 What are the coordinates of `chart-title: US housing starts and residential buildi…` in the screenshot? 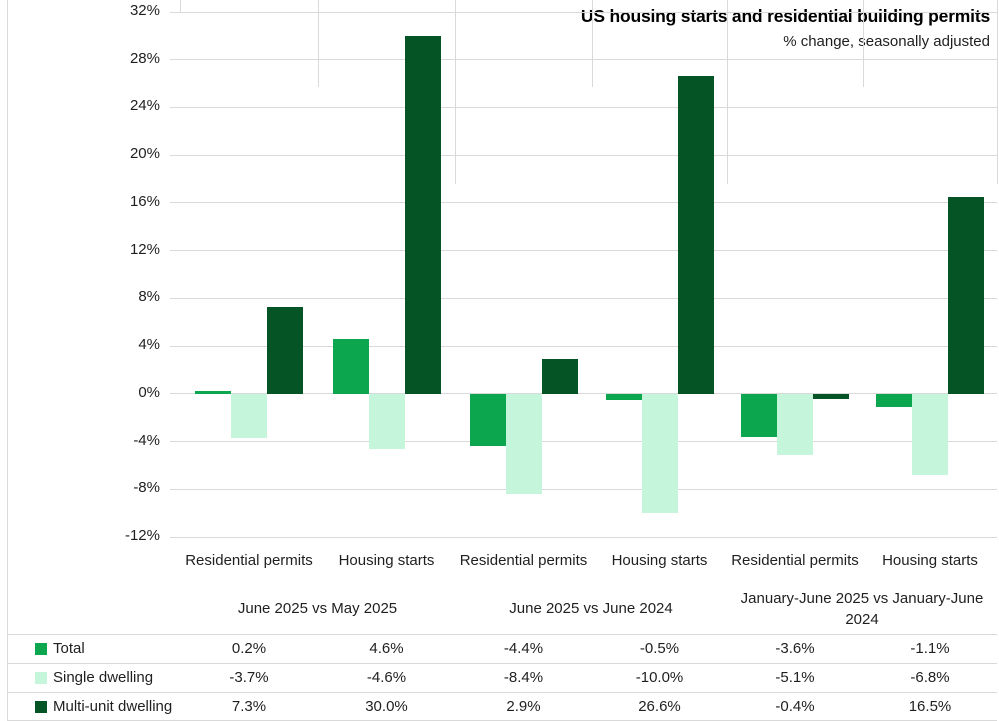 It's located at (785, 16).